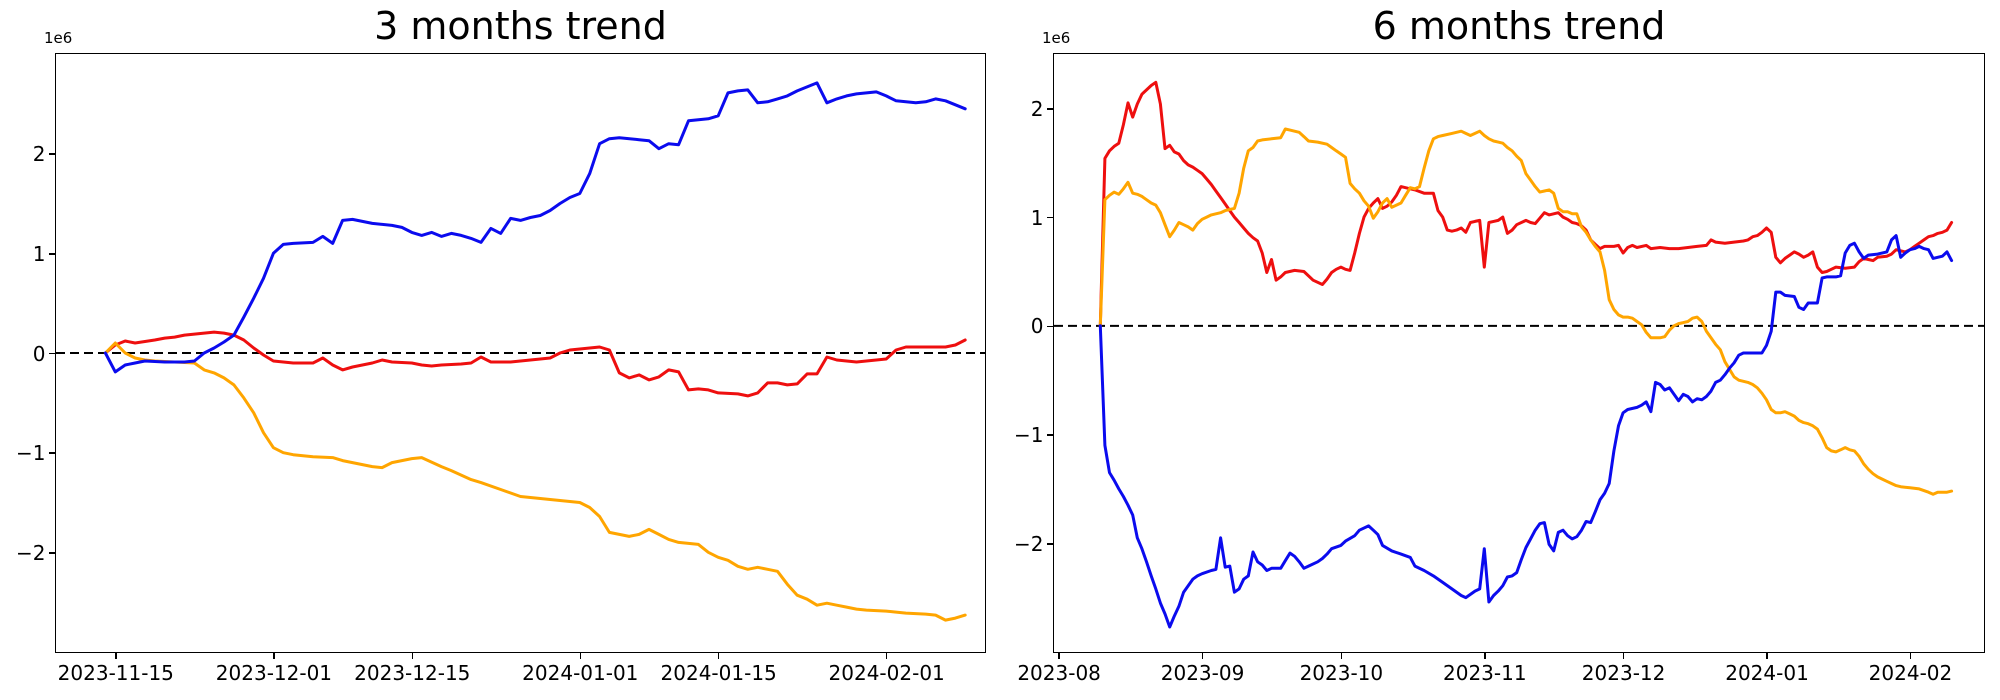  Describe the element at coordinates (274, 672) in the screenshot. I see `x-tick-label: 2023-12-01` at that location.